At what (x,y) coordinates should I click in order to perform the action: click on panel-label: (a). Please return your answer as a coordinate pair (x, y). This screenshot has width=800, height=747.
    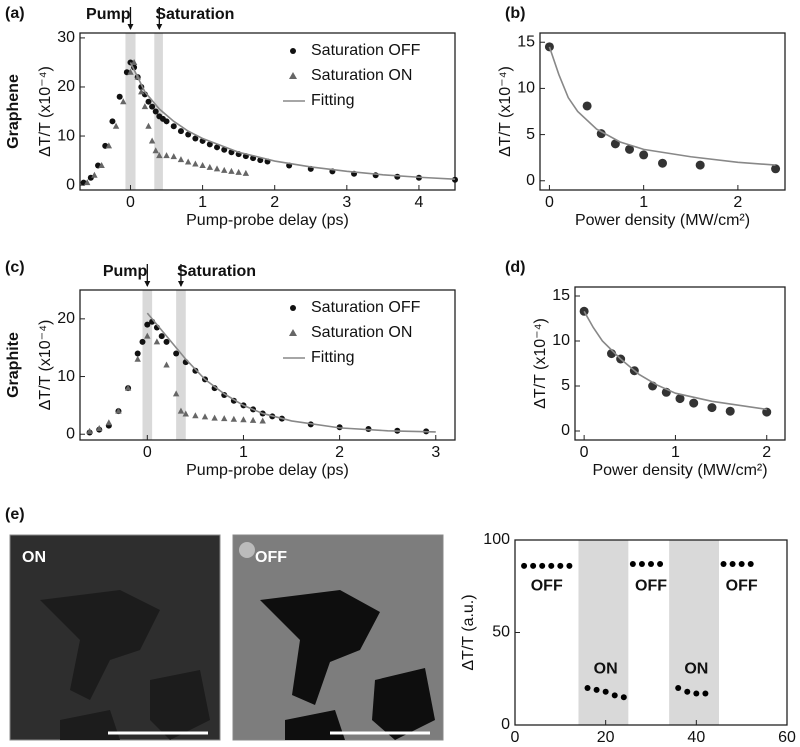
    Looking at the image, I should click on (15, 13).